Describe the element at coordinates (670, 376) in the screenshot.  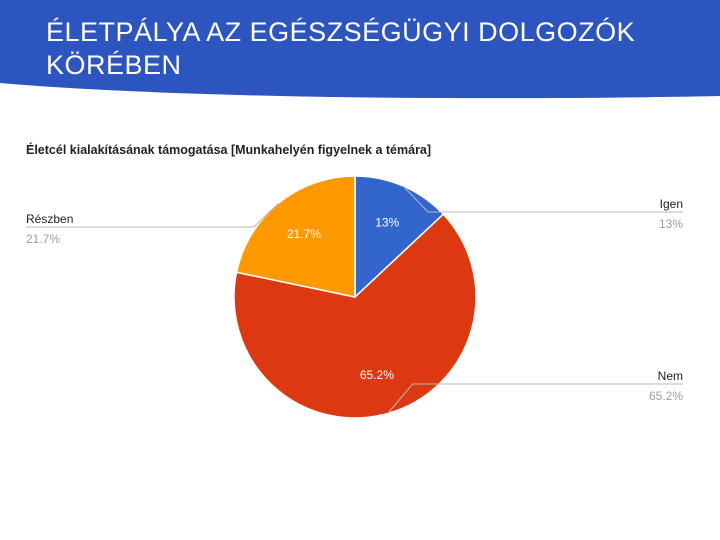
I see `callout-label-nem: Nem` at that location.